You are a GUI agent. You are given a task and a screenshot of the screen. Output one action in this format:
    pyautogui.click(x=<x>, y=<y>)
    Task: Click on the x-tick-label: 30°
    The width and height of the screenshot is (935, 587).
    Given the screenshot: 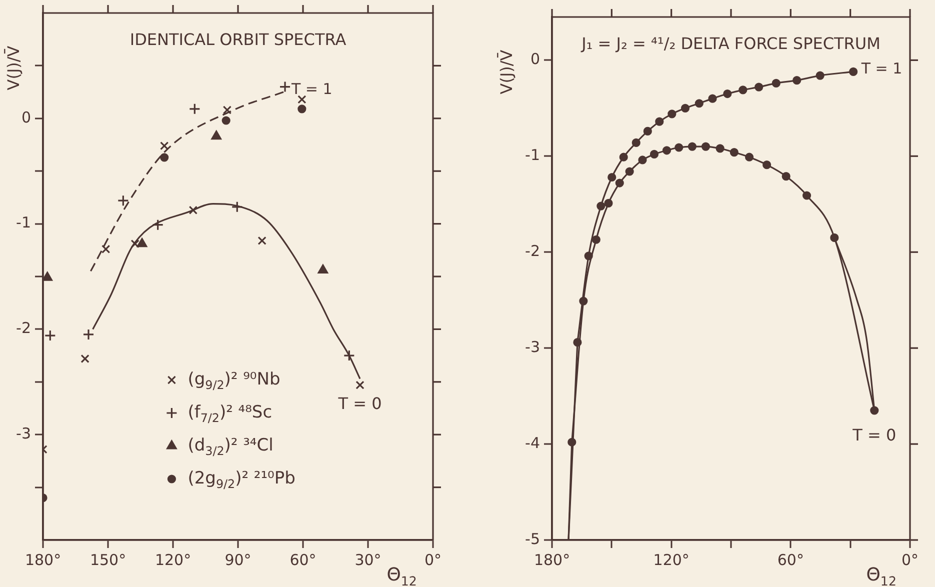 What is the action you would take?
    pyautogui.click(x=368, y=559)
    